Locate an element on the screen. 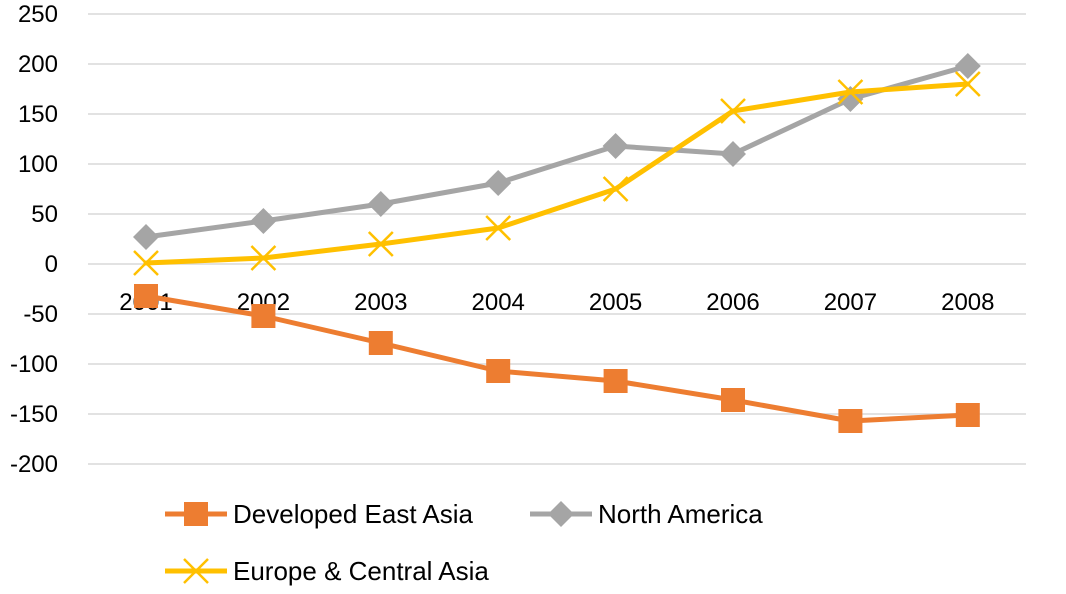  y-tick-label: 250 is located at coordinates (38, 14).